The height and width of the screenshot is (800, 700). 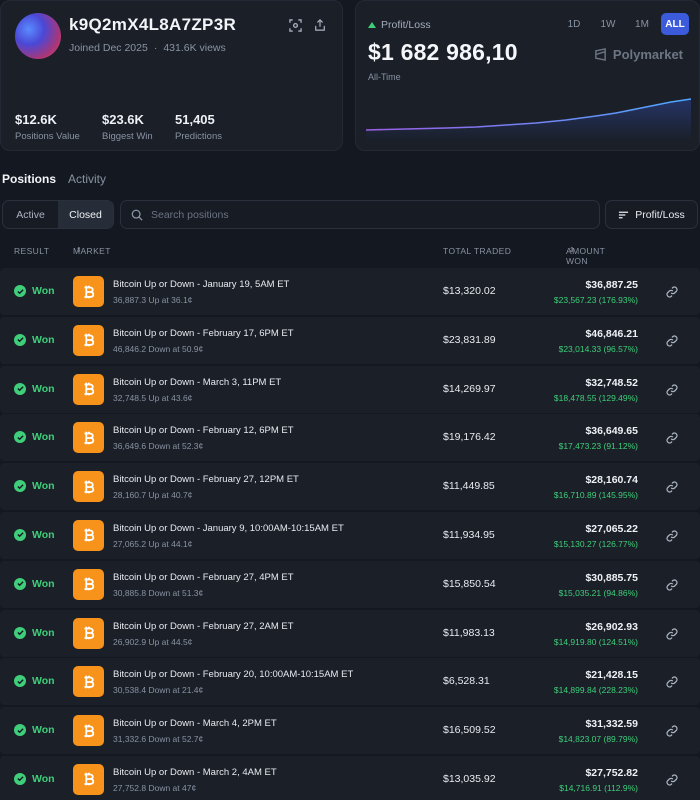 What do you see at coordinates (30, 214) in the screenshot?
I see `segment-active: Active` at bounding box center [30, 214].